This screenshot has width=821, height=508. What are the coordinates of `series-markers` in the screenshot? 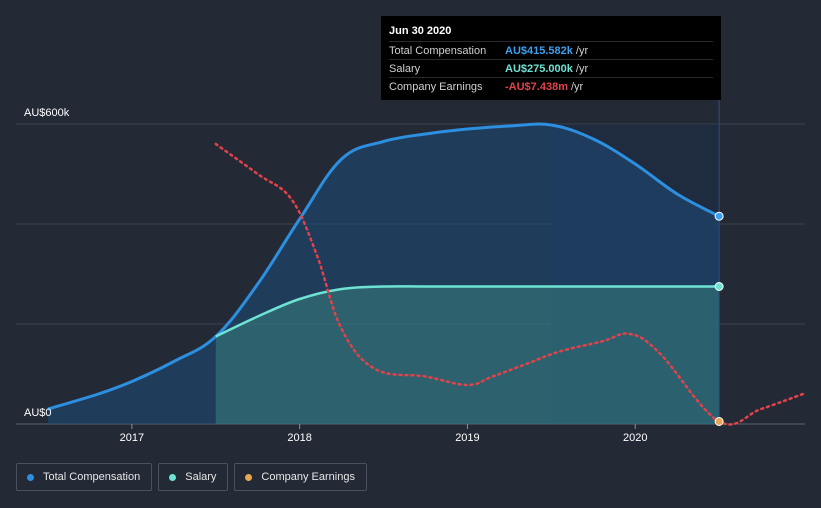 It's located at (719, 318).